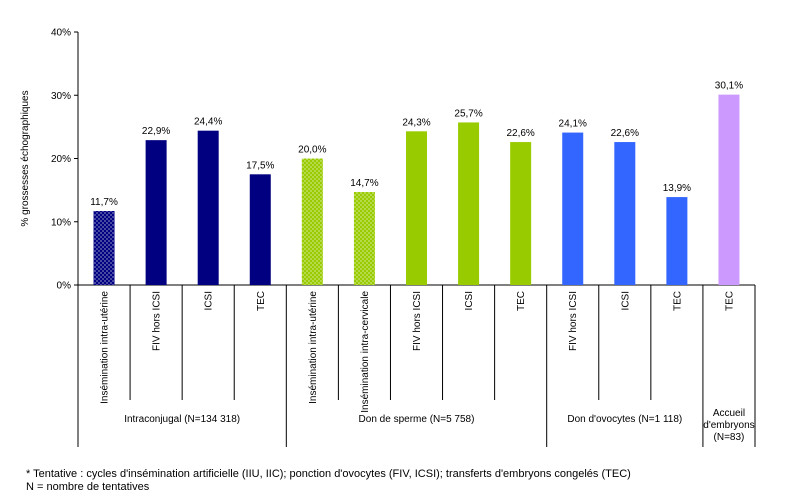  What do you see at coordinates (364, 183) in the screenshot?
I see `bar-value-label: 14,7%` at bounding box center [364, 183].